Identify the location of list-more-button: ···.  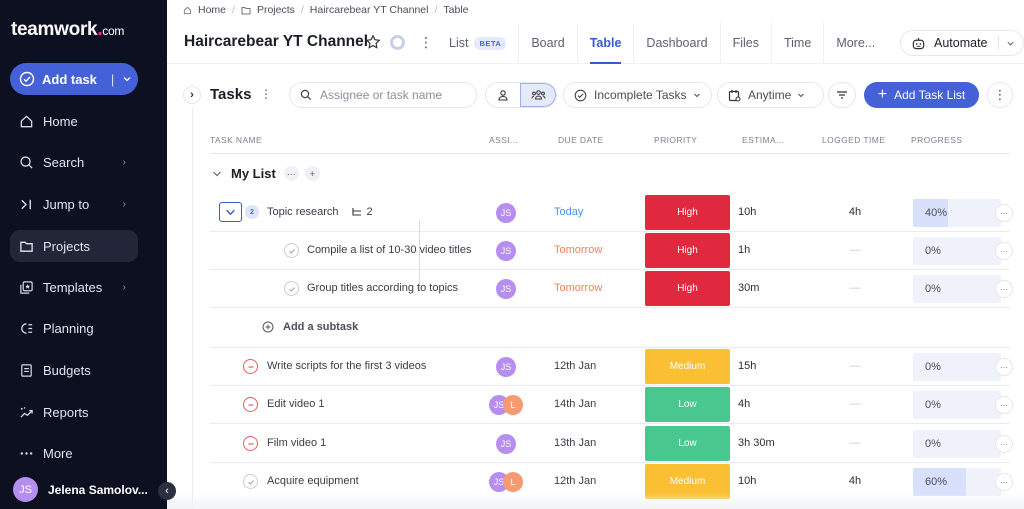
(291, 173).